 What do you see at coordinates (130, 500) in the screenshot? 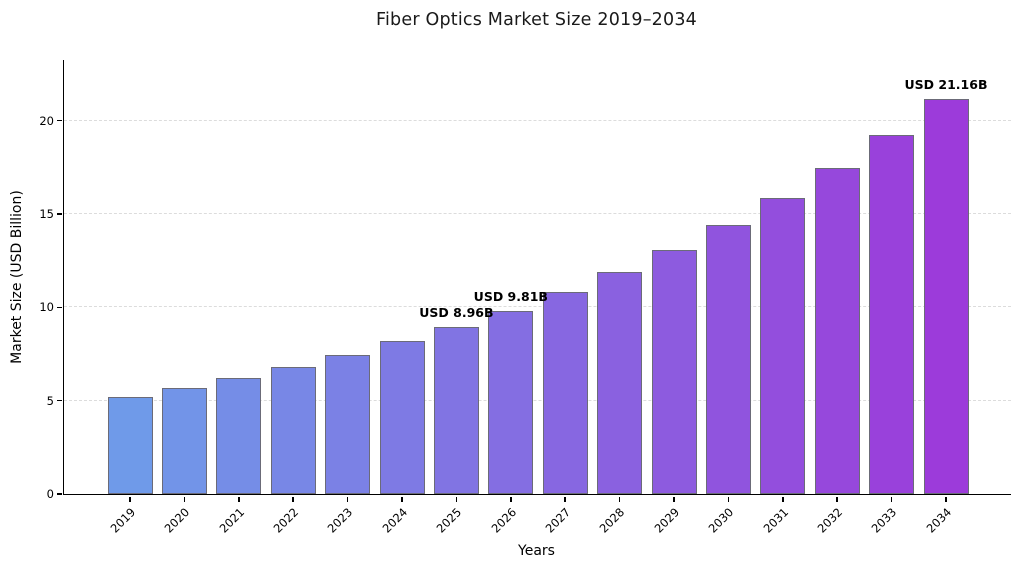
I see `x-tick-mark-2019` at bounding box center [130, 500].